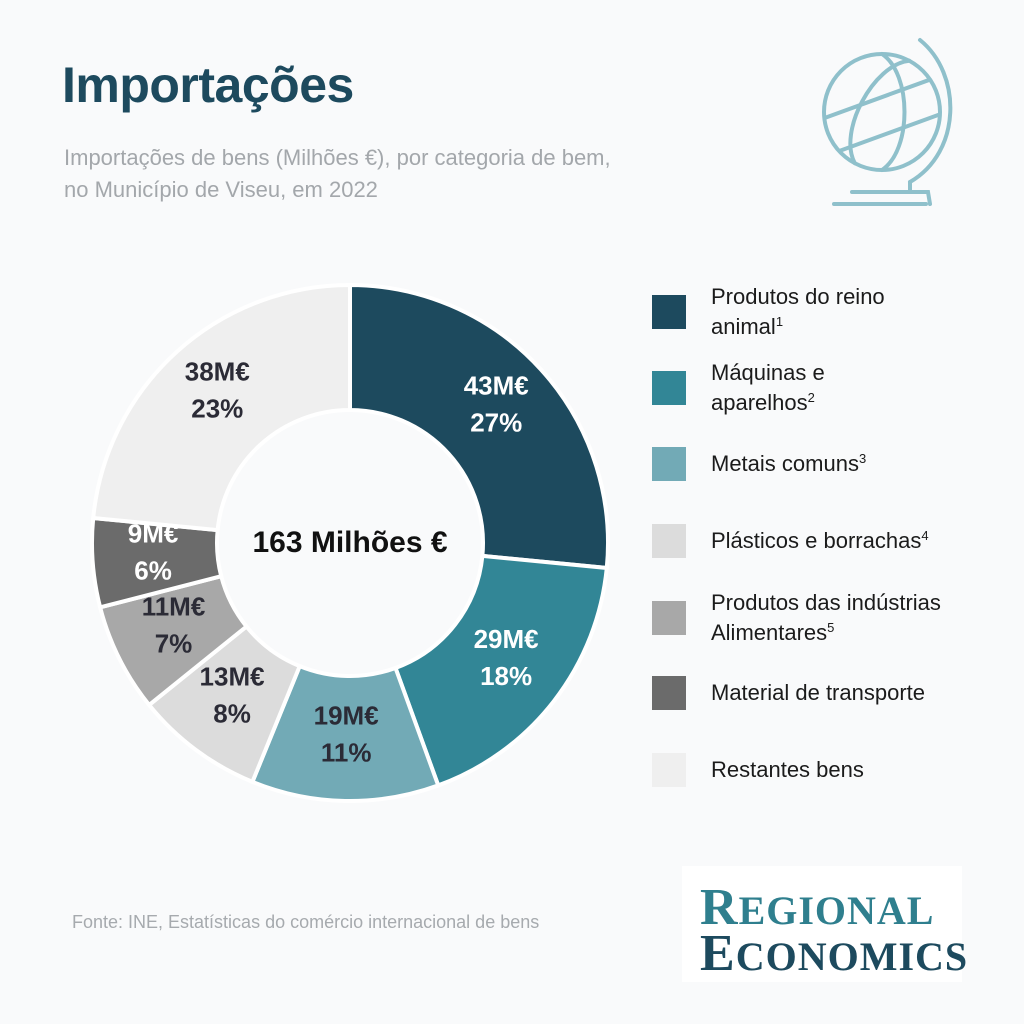  What do you see at coordinates (798, 311) in the screenshot?
I see `legend-label: Produtos do reino animal1` at bounding box center [798, 311].